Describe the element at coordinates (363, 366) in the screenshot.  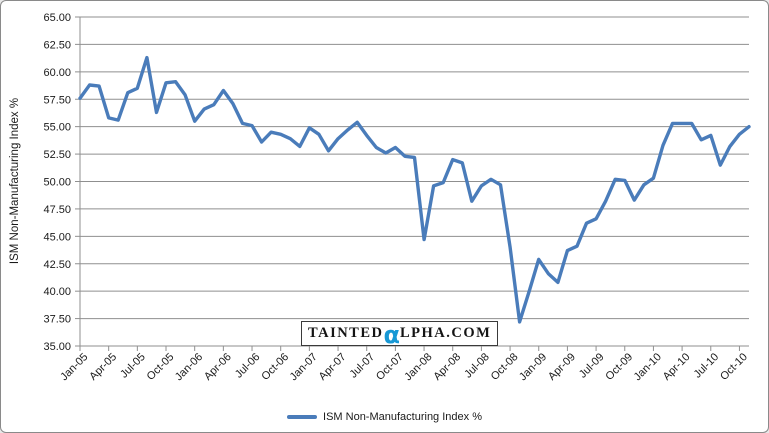
I see `x-tick-label: Jul-07` at that location.